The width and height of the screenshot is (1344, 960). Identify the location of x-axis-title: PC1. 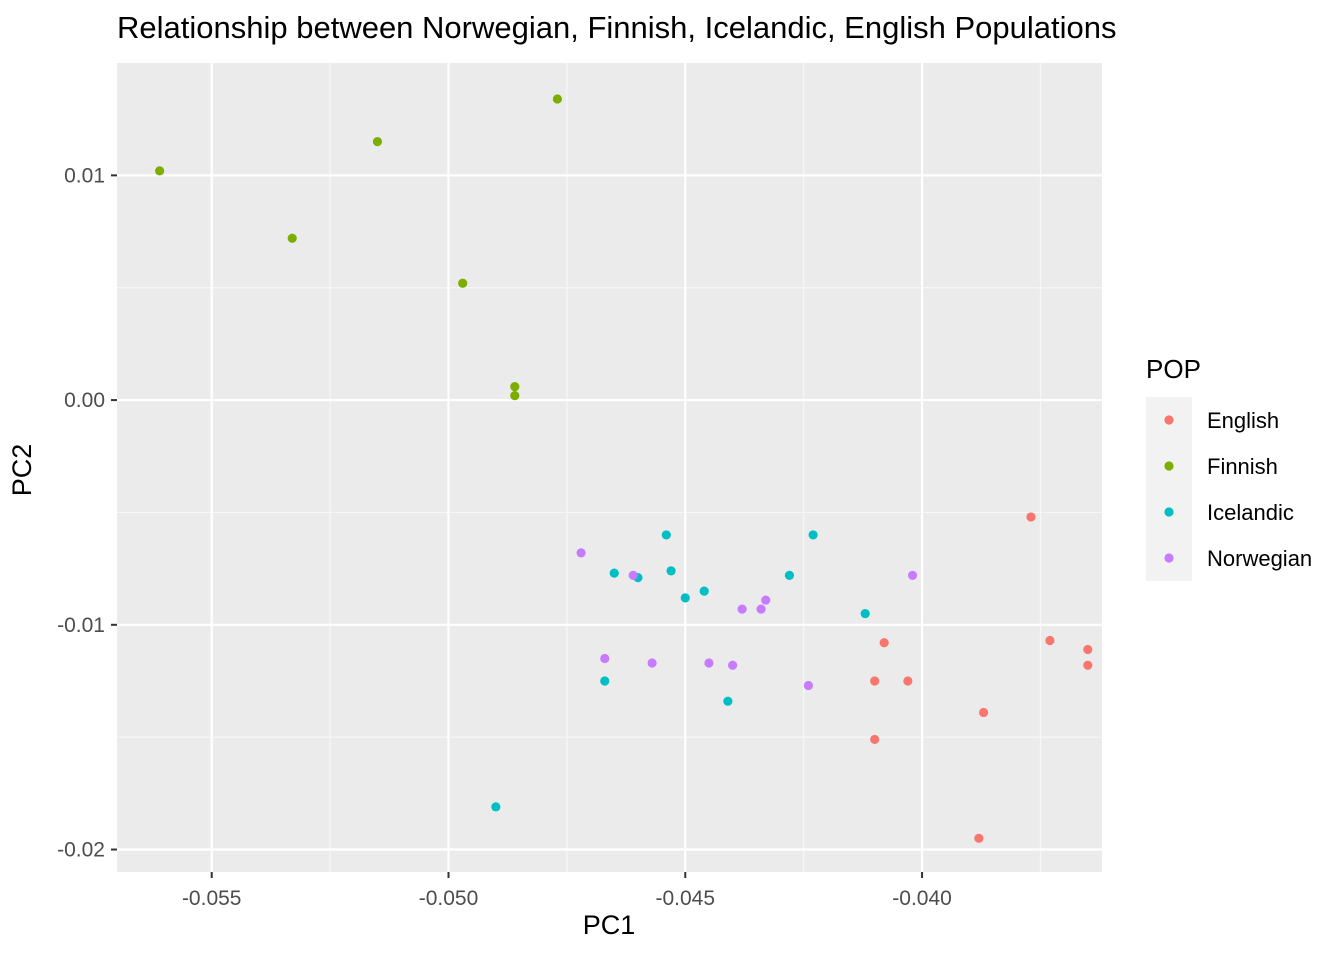
(609, 925).